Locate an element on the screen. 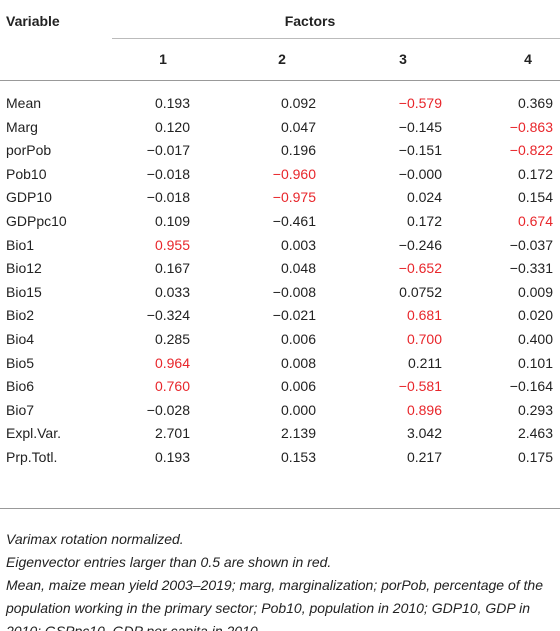 Image resolution: width=560 pixels, height=631 pixels. row-label: Prp.Totl. is located at coordinates (32, 457).